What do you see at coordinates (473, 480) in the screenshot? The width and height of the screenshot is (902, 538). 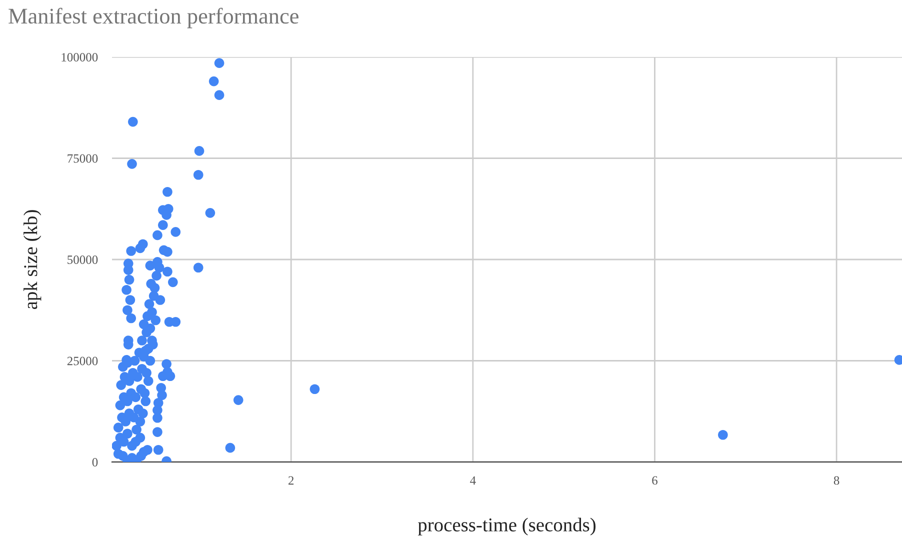 I see `x-tick-label: 4` at bounding box center [473, 480].